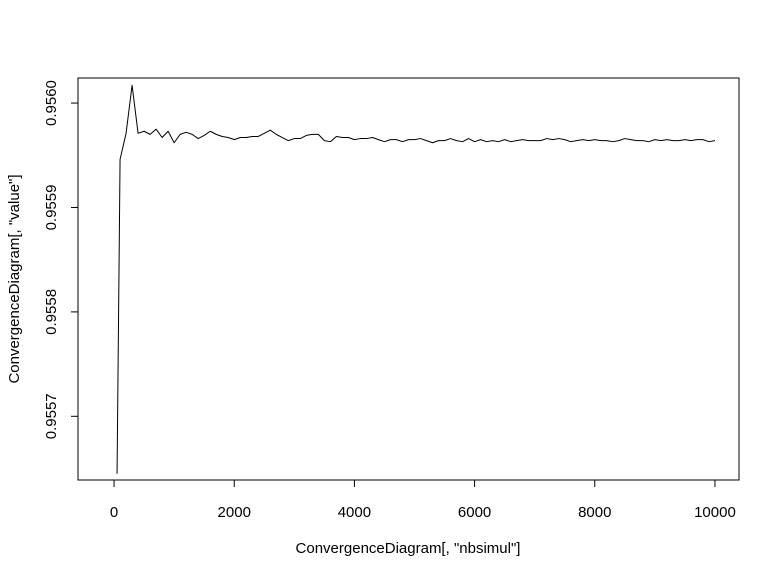 The width and height of the screenshot is (779, 576). Describe the element at coordinates (51, 208) in the screenshot. I see `y-tick-label: 0.9559` at that location.